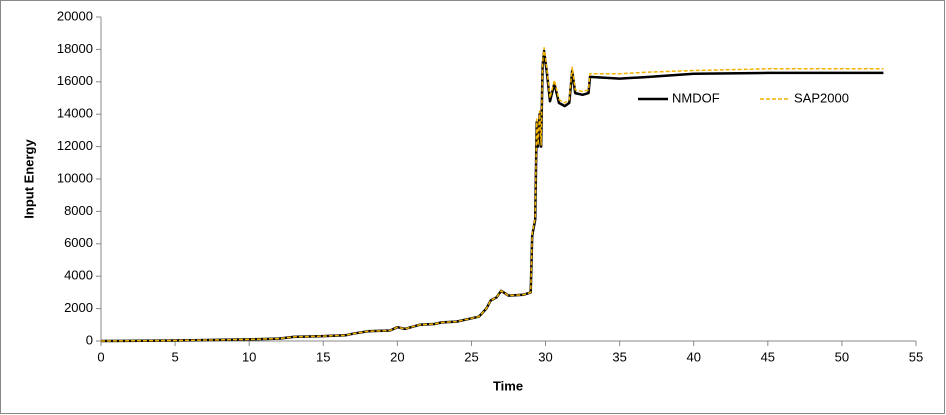 This screenshot has width=946, height=415. I want to click on y-tick-label: 20000, so click(75, 15).